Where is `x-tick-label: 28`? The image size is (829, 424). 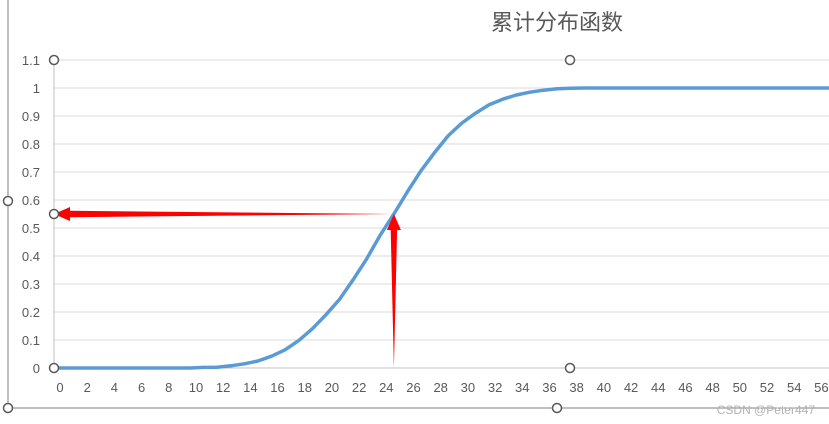 x-tick-label: 28 is located at coordinates (440, 387).